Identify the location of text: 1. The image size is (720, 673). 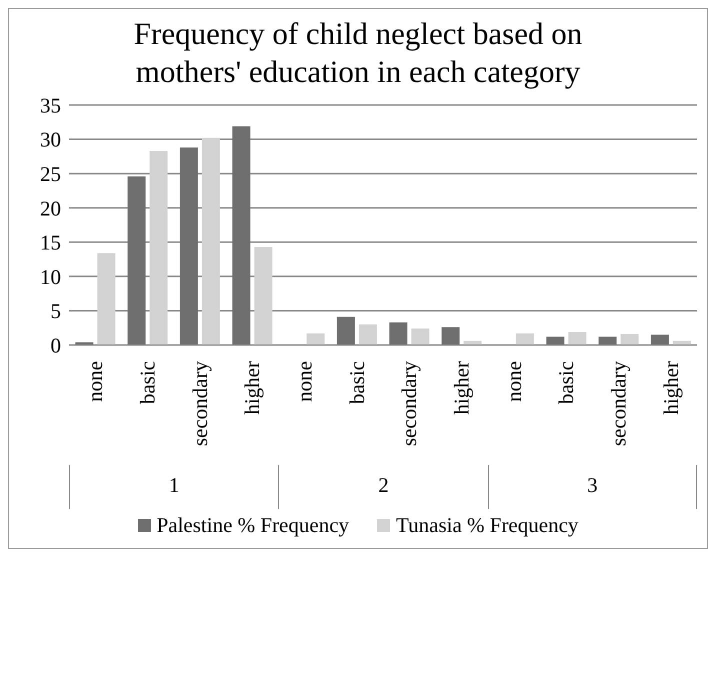
(173, 487).